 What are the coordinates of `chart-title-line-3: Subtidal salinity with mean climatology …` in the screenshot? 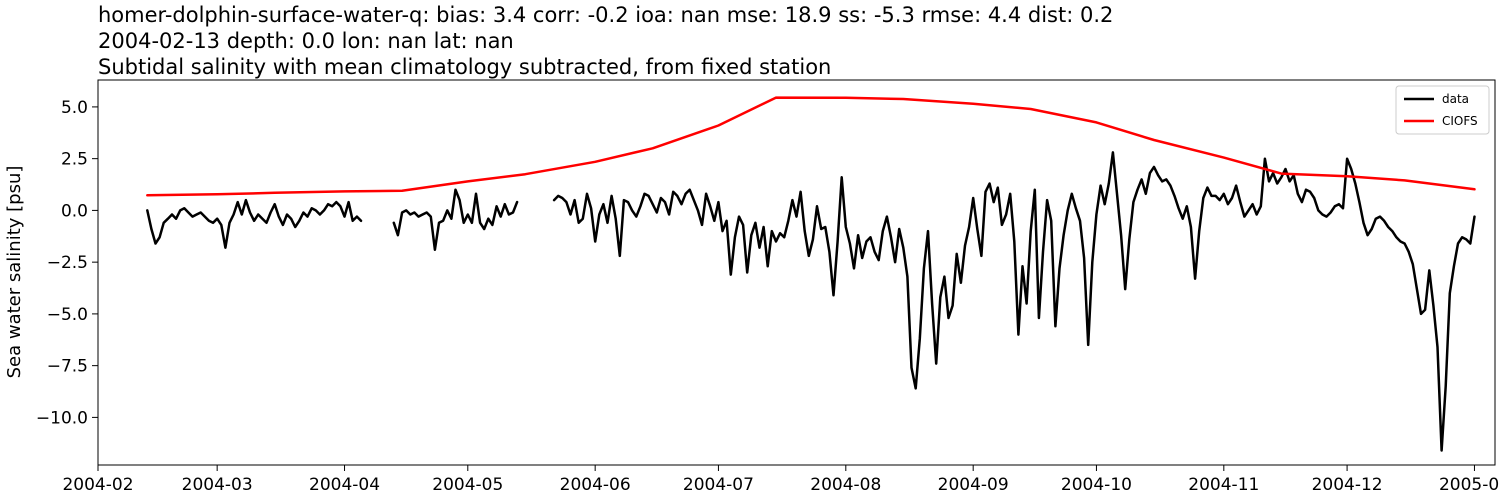 It's located at (465, 67).